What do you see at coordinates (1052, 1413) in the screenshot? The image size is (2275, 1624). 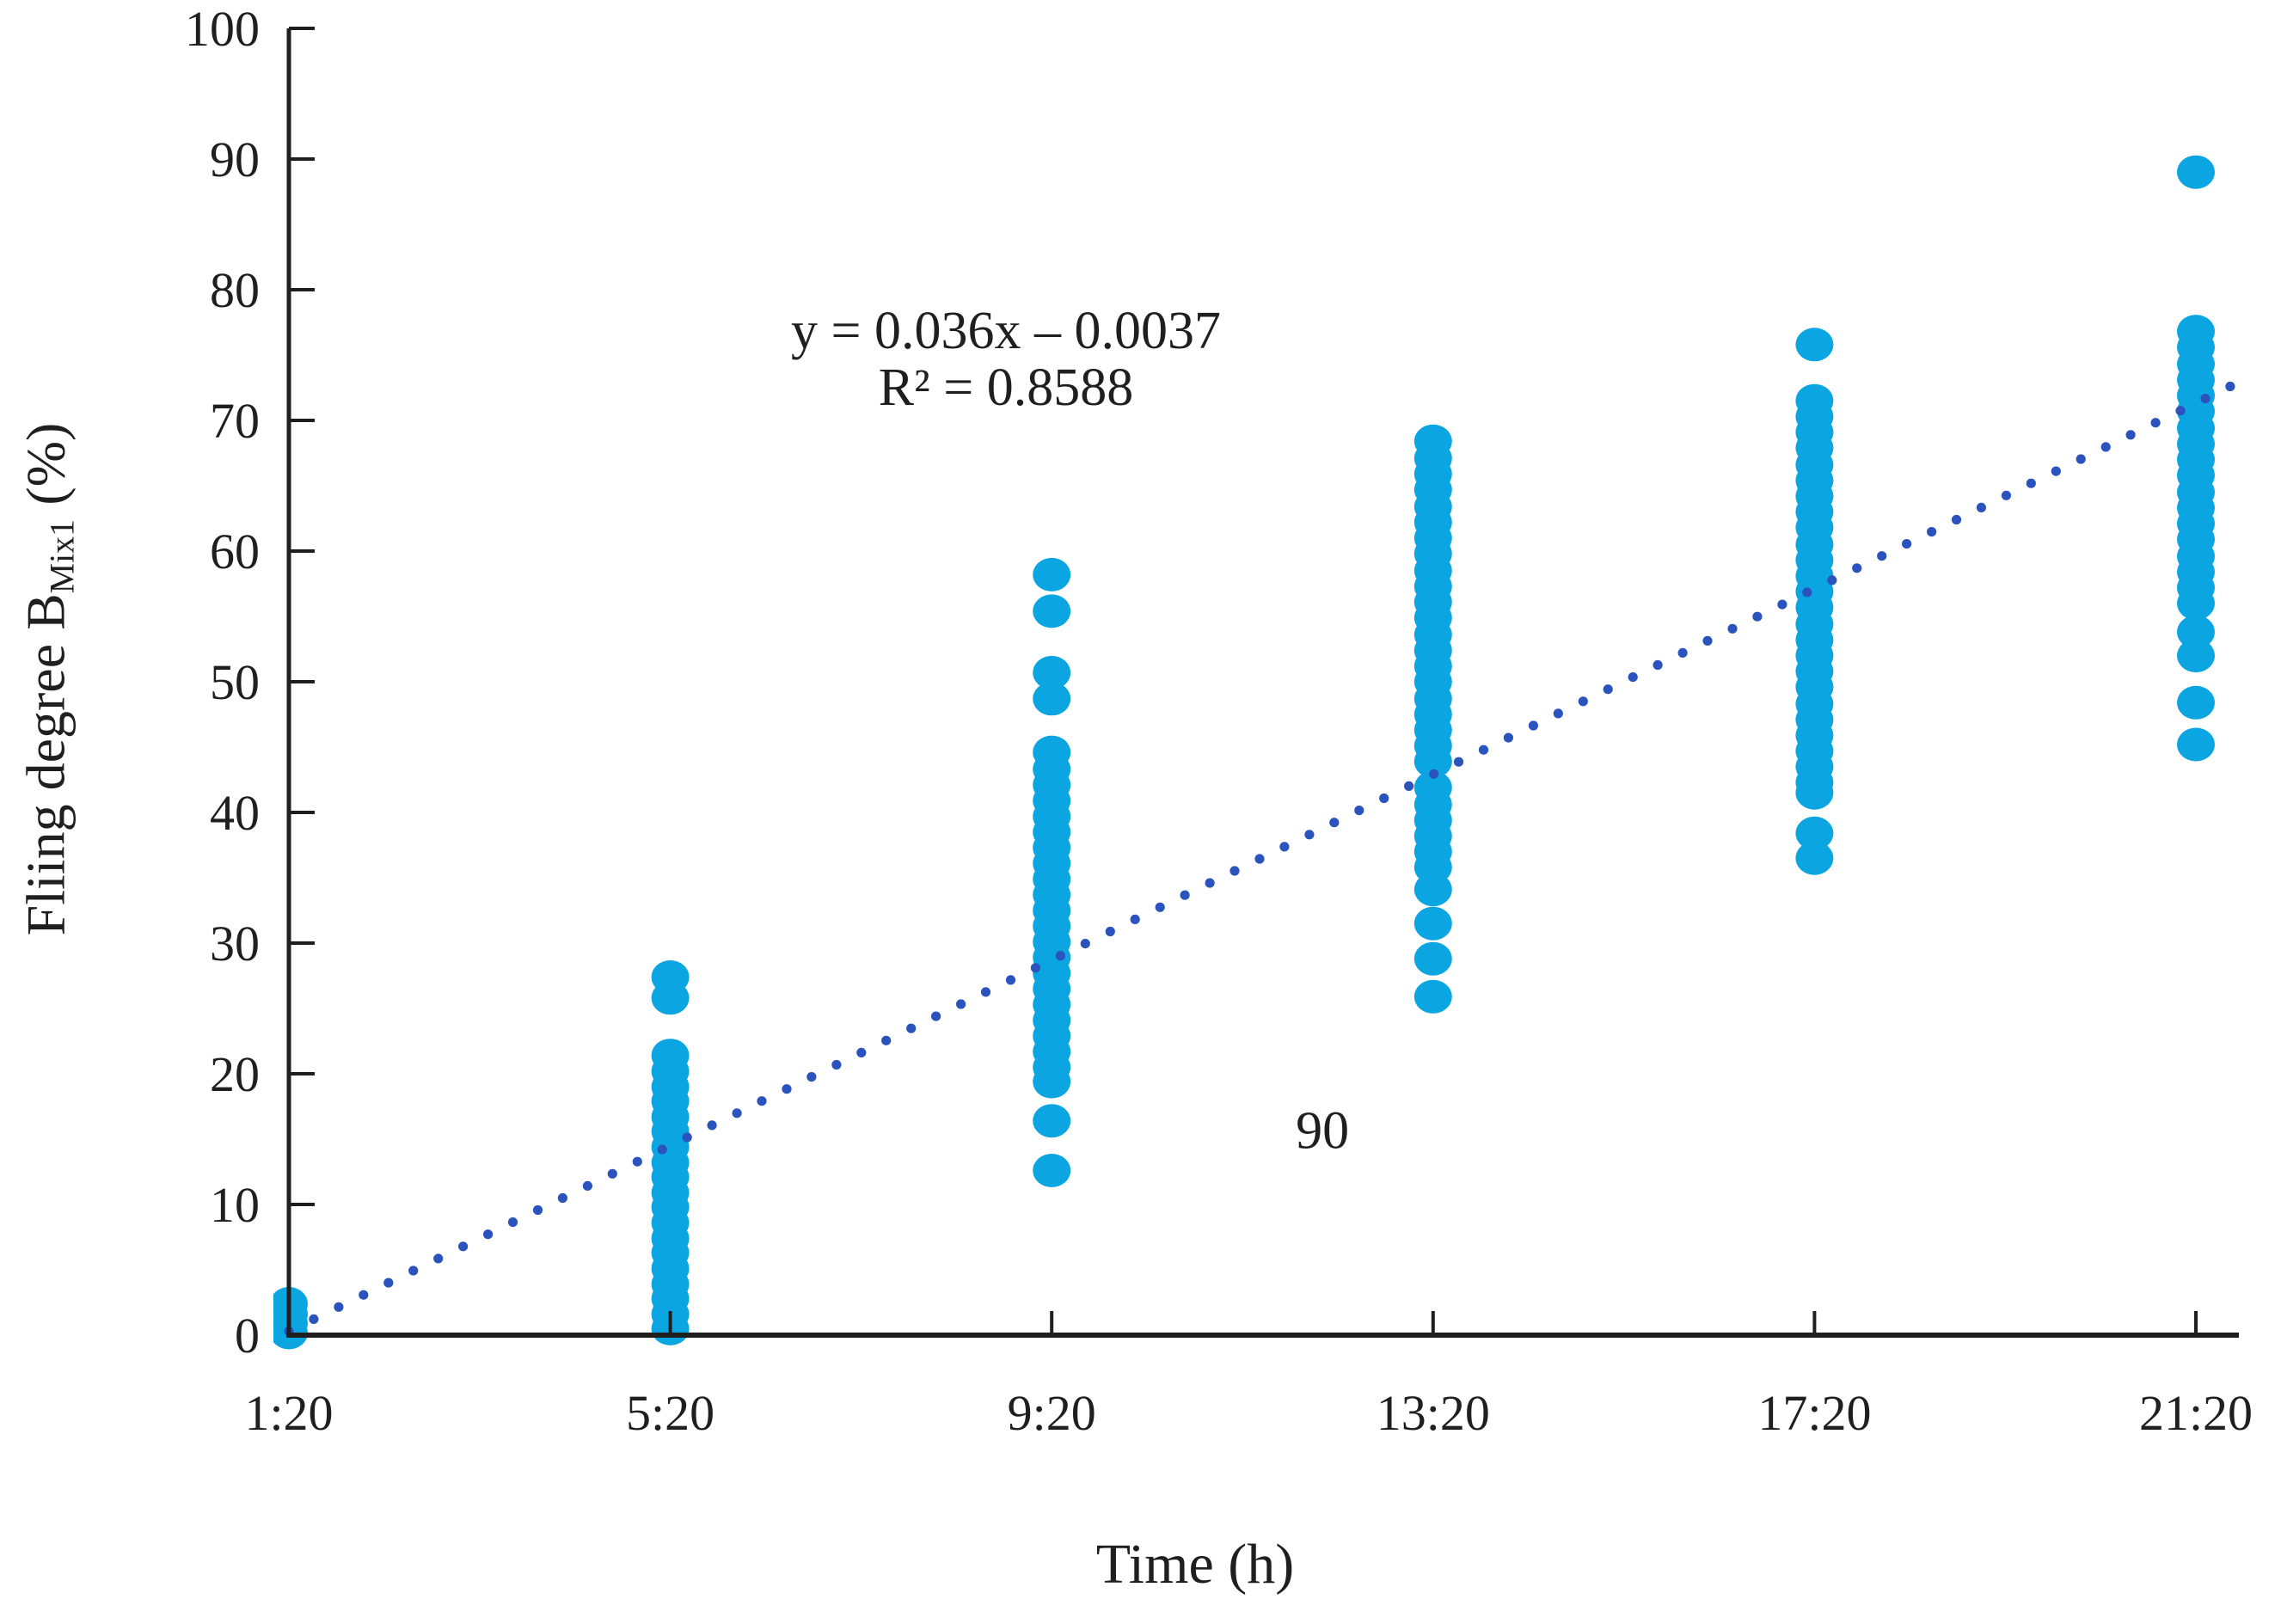 I see `x-tick-label: 9:20` at bounding box center [1052, 1413].